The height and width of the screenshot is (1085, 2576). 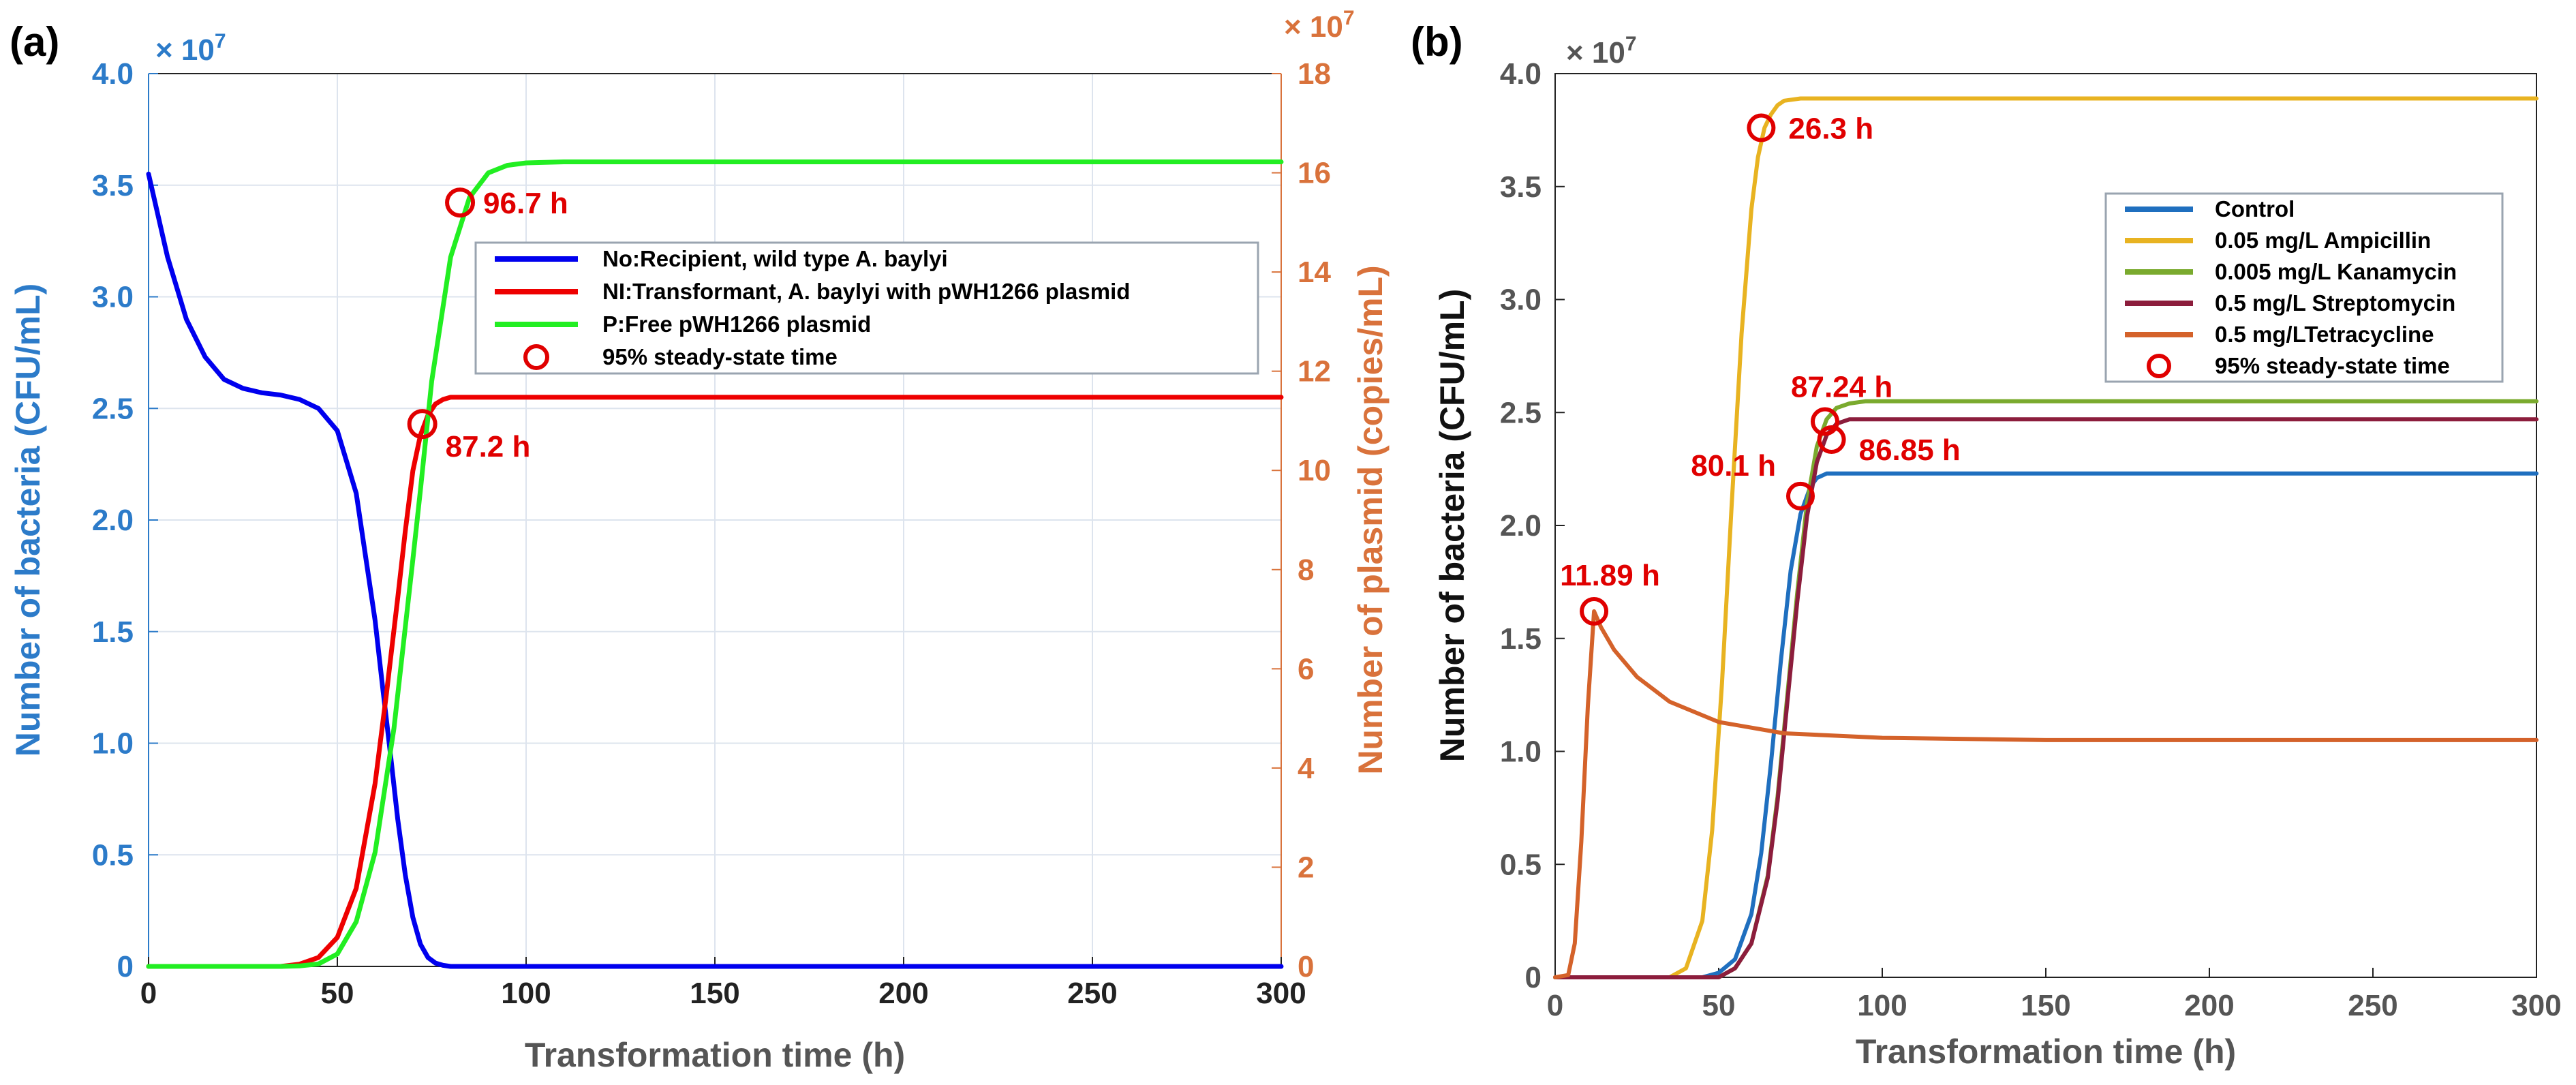 What do you see at coordinates (2045, 1005) in the screenshot?
I see `x-tick-label-b: 150` at bounding box center [2045, 1005].